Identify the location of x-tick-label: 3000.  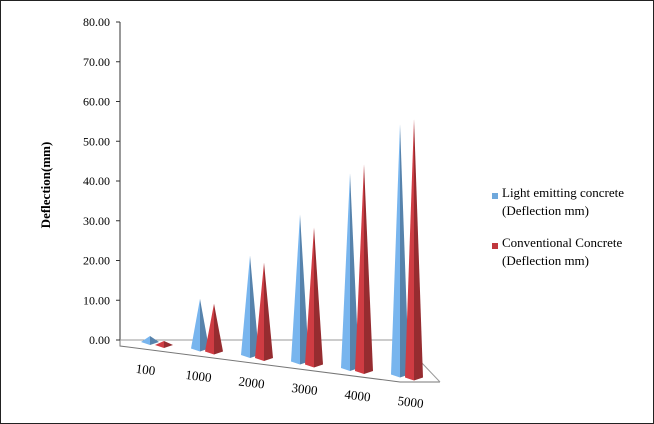
(305, 389).